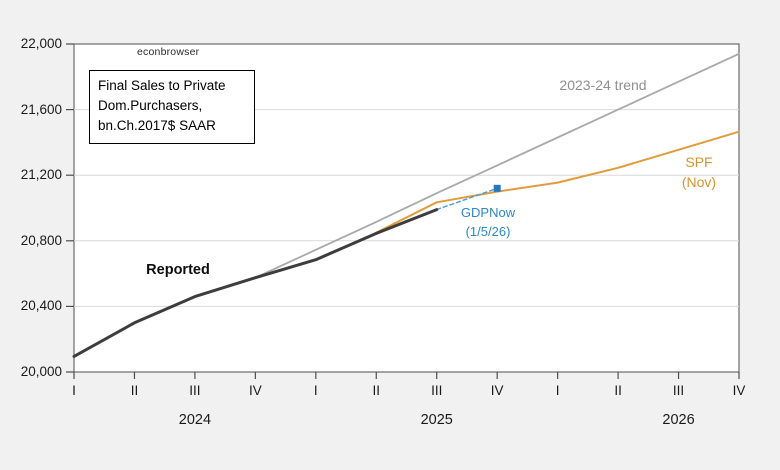 This screenshot has height=470, width=780. What do you see at coordinates (678, 420) in the screenshot?
I see `x-axis-year-label: 2026` at bounding box center [678, 420].